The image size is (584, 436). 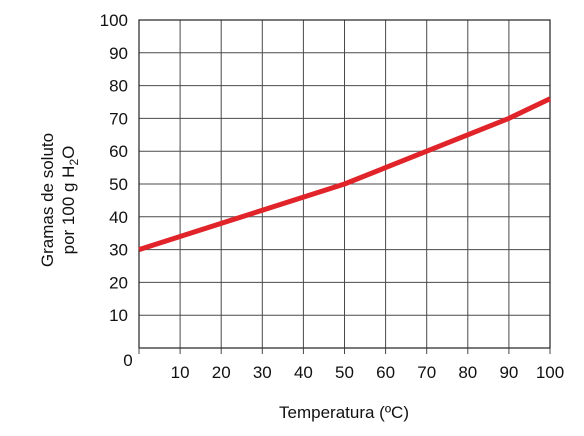 What do you see at coordinates (118, 315) in the screenshot?
I see `y-tick-label-10: 10` at bounding box center [118, 315].